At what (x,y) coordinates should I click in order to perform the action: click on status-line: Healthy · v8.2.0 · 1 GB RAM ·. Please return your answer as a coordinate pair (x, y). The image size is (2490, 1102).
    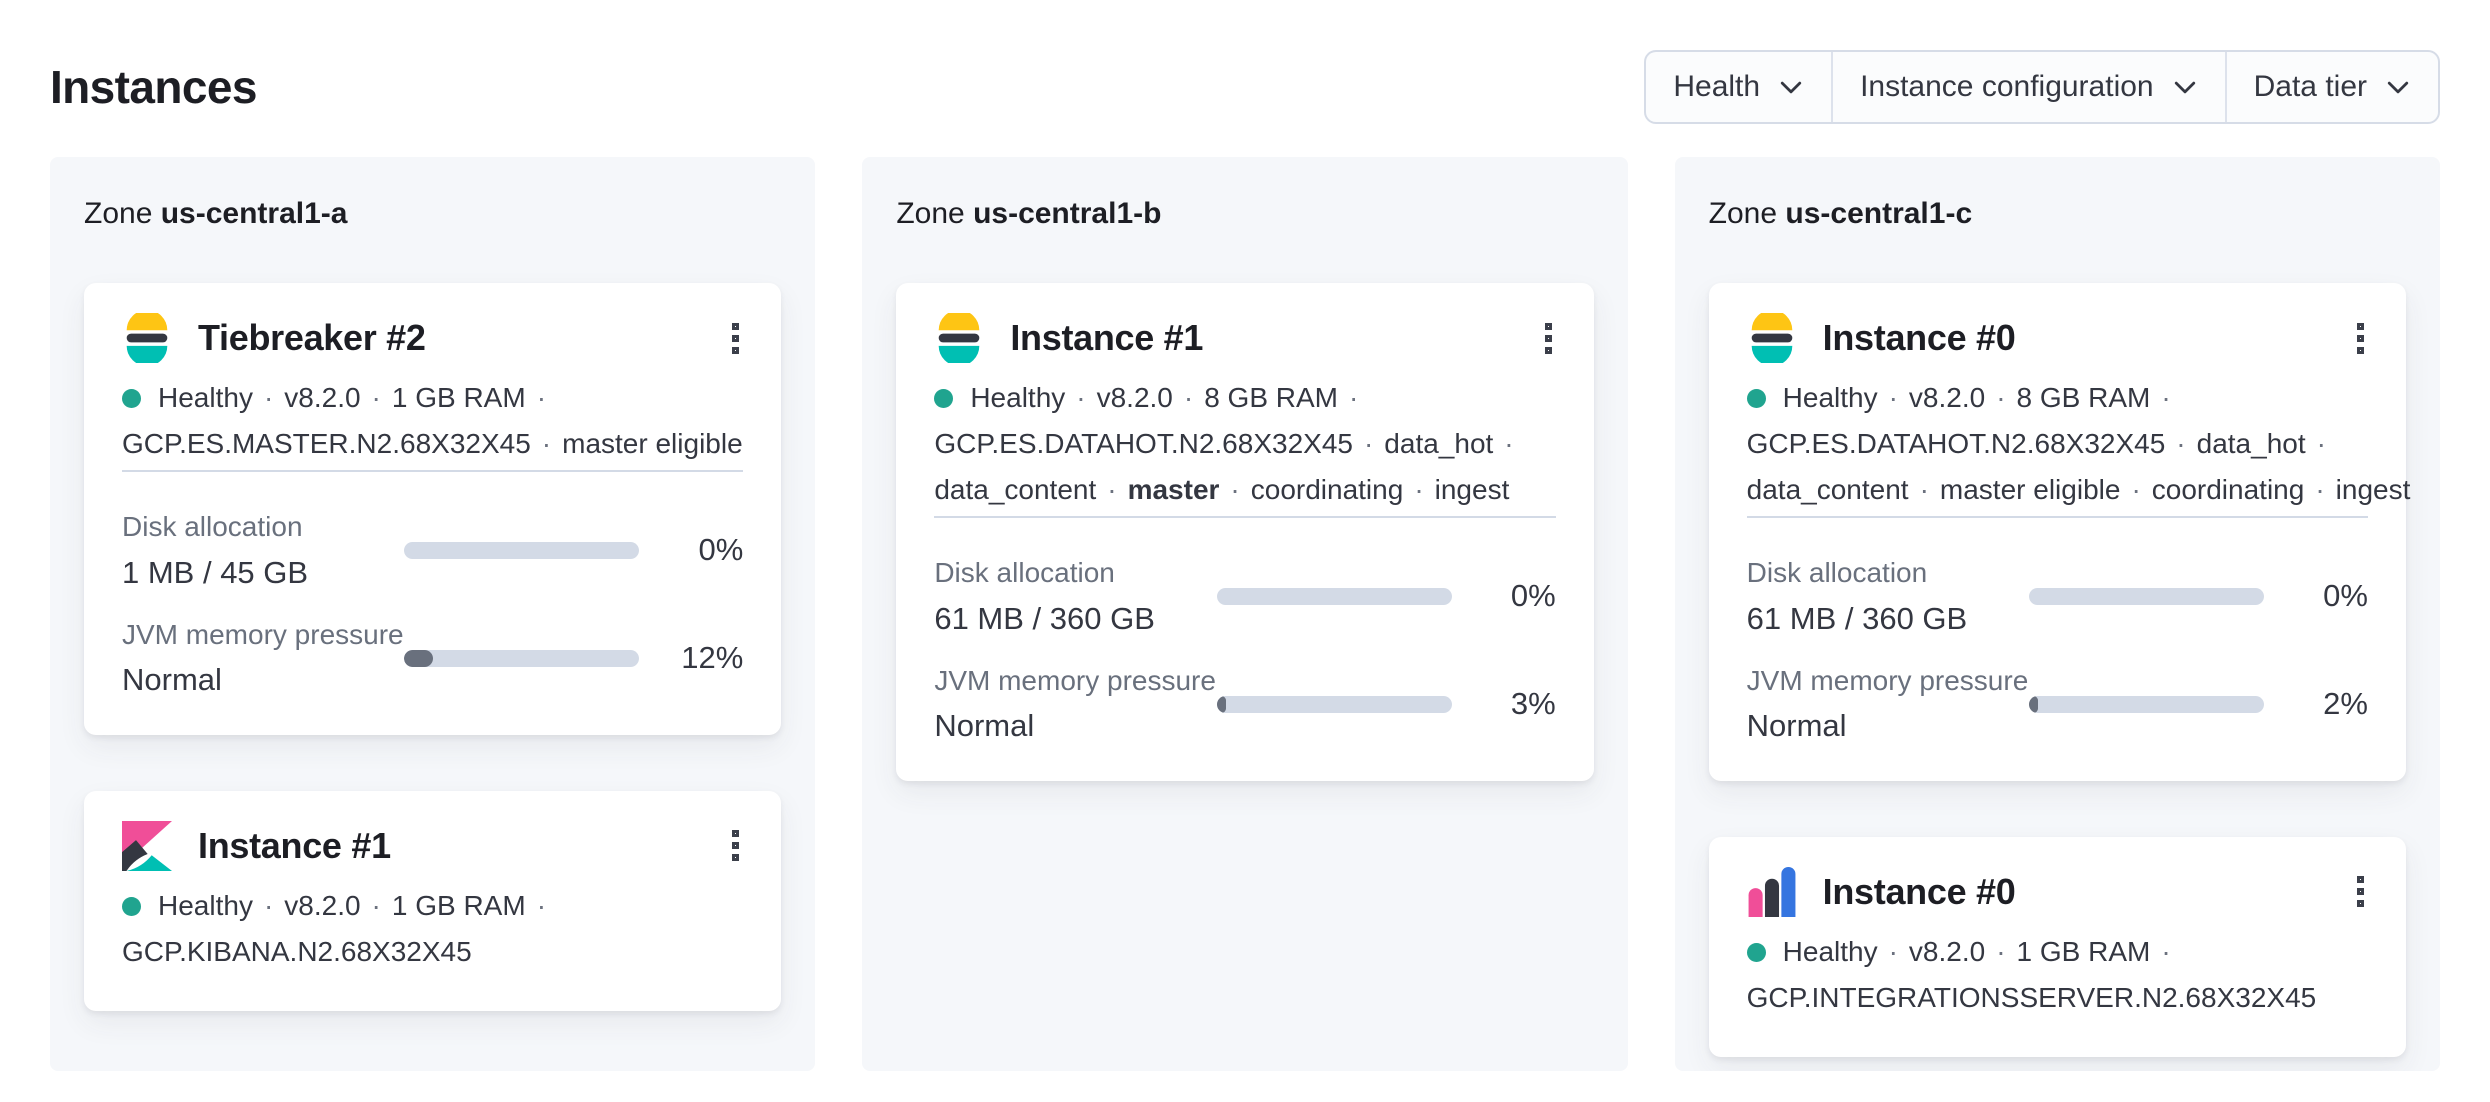
    Looking at the image, I should click on (432, 906).